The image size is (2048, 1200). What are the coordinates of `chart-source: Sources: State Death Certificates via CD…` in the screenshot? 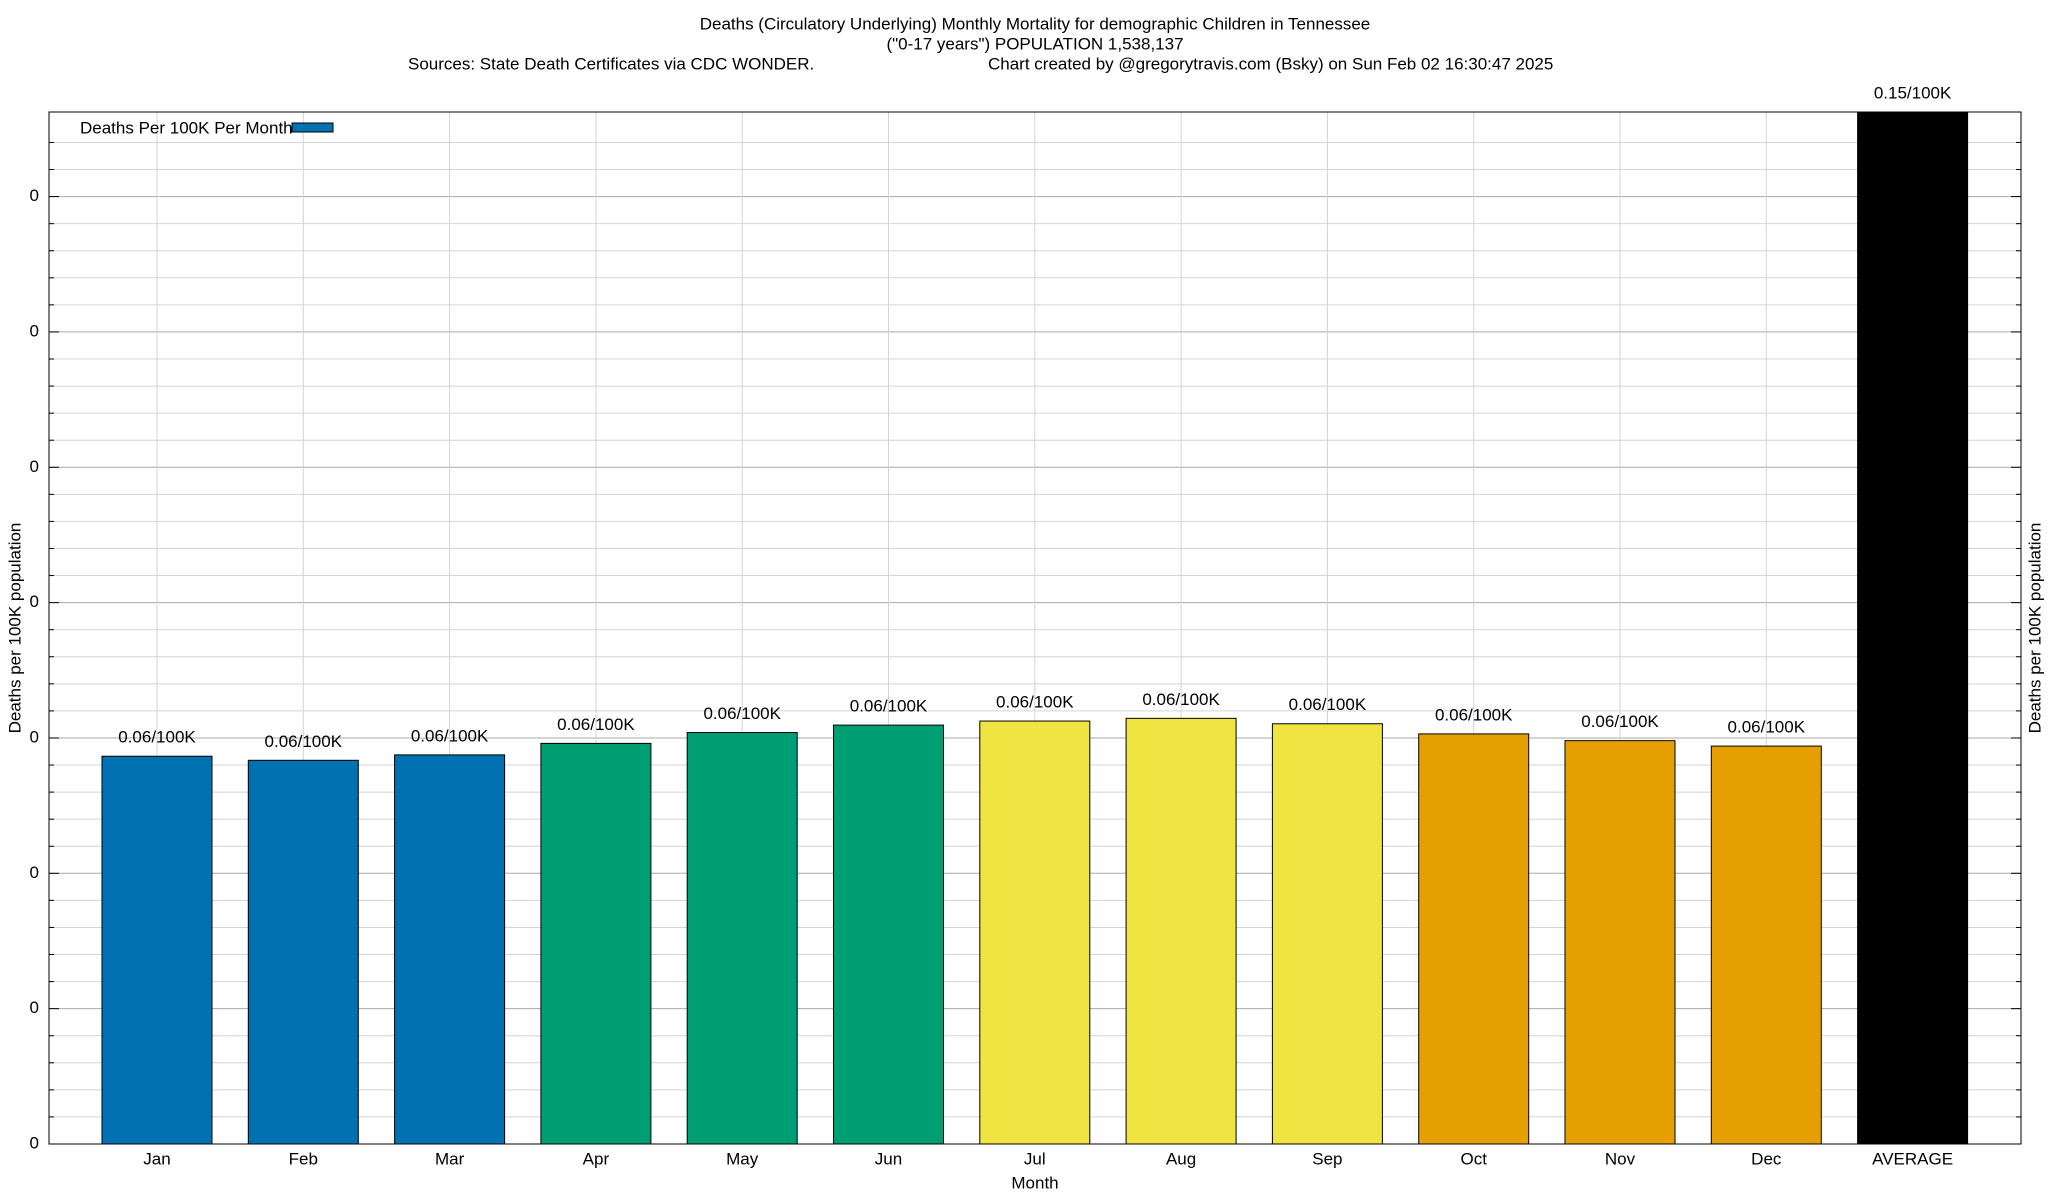 It's located at (611, 63).